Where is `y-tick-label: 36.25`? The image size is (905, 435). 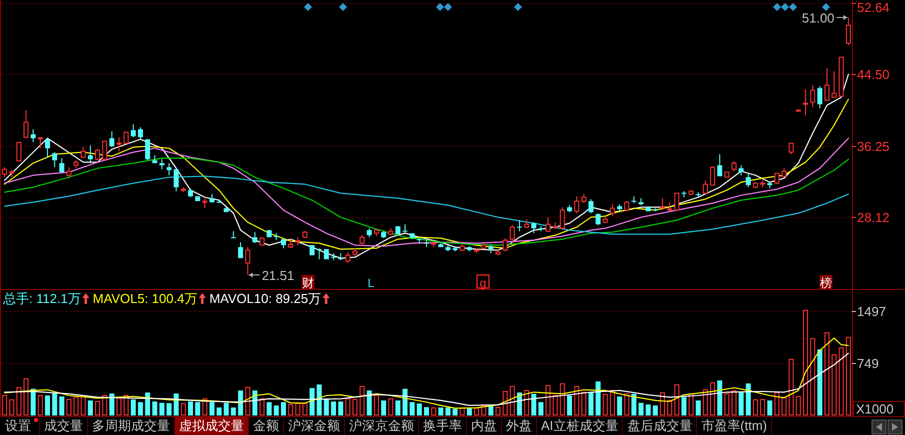 y-tick-label: 36.25 is located at coordinates (873, 146).